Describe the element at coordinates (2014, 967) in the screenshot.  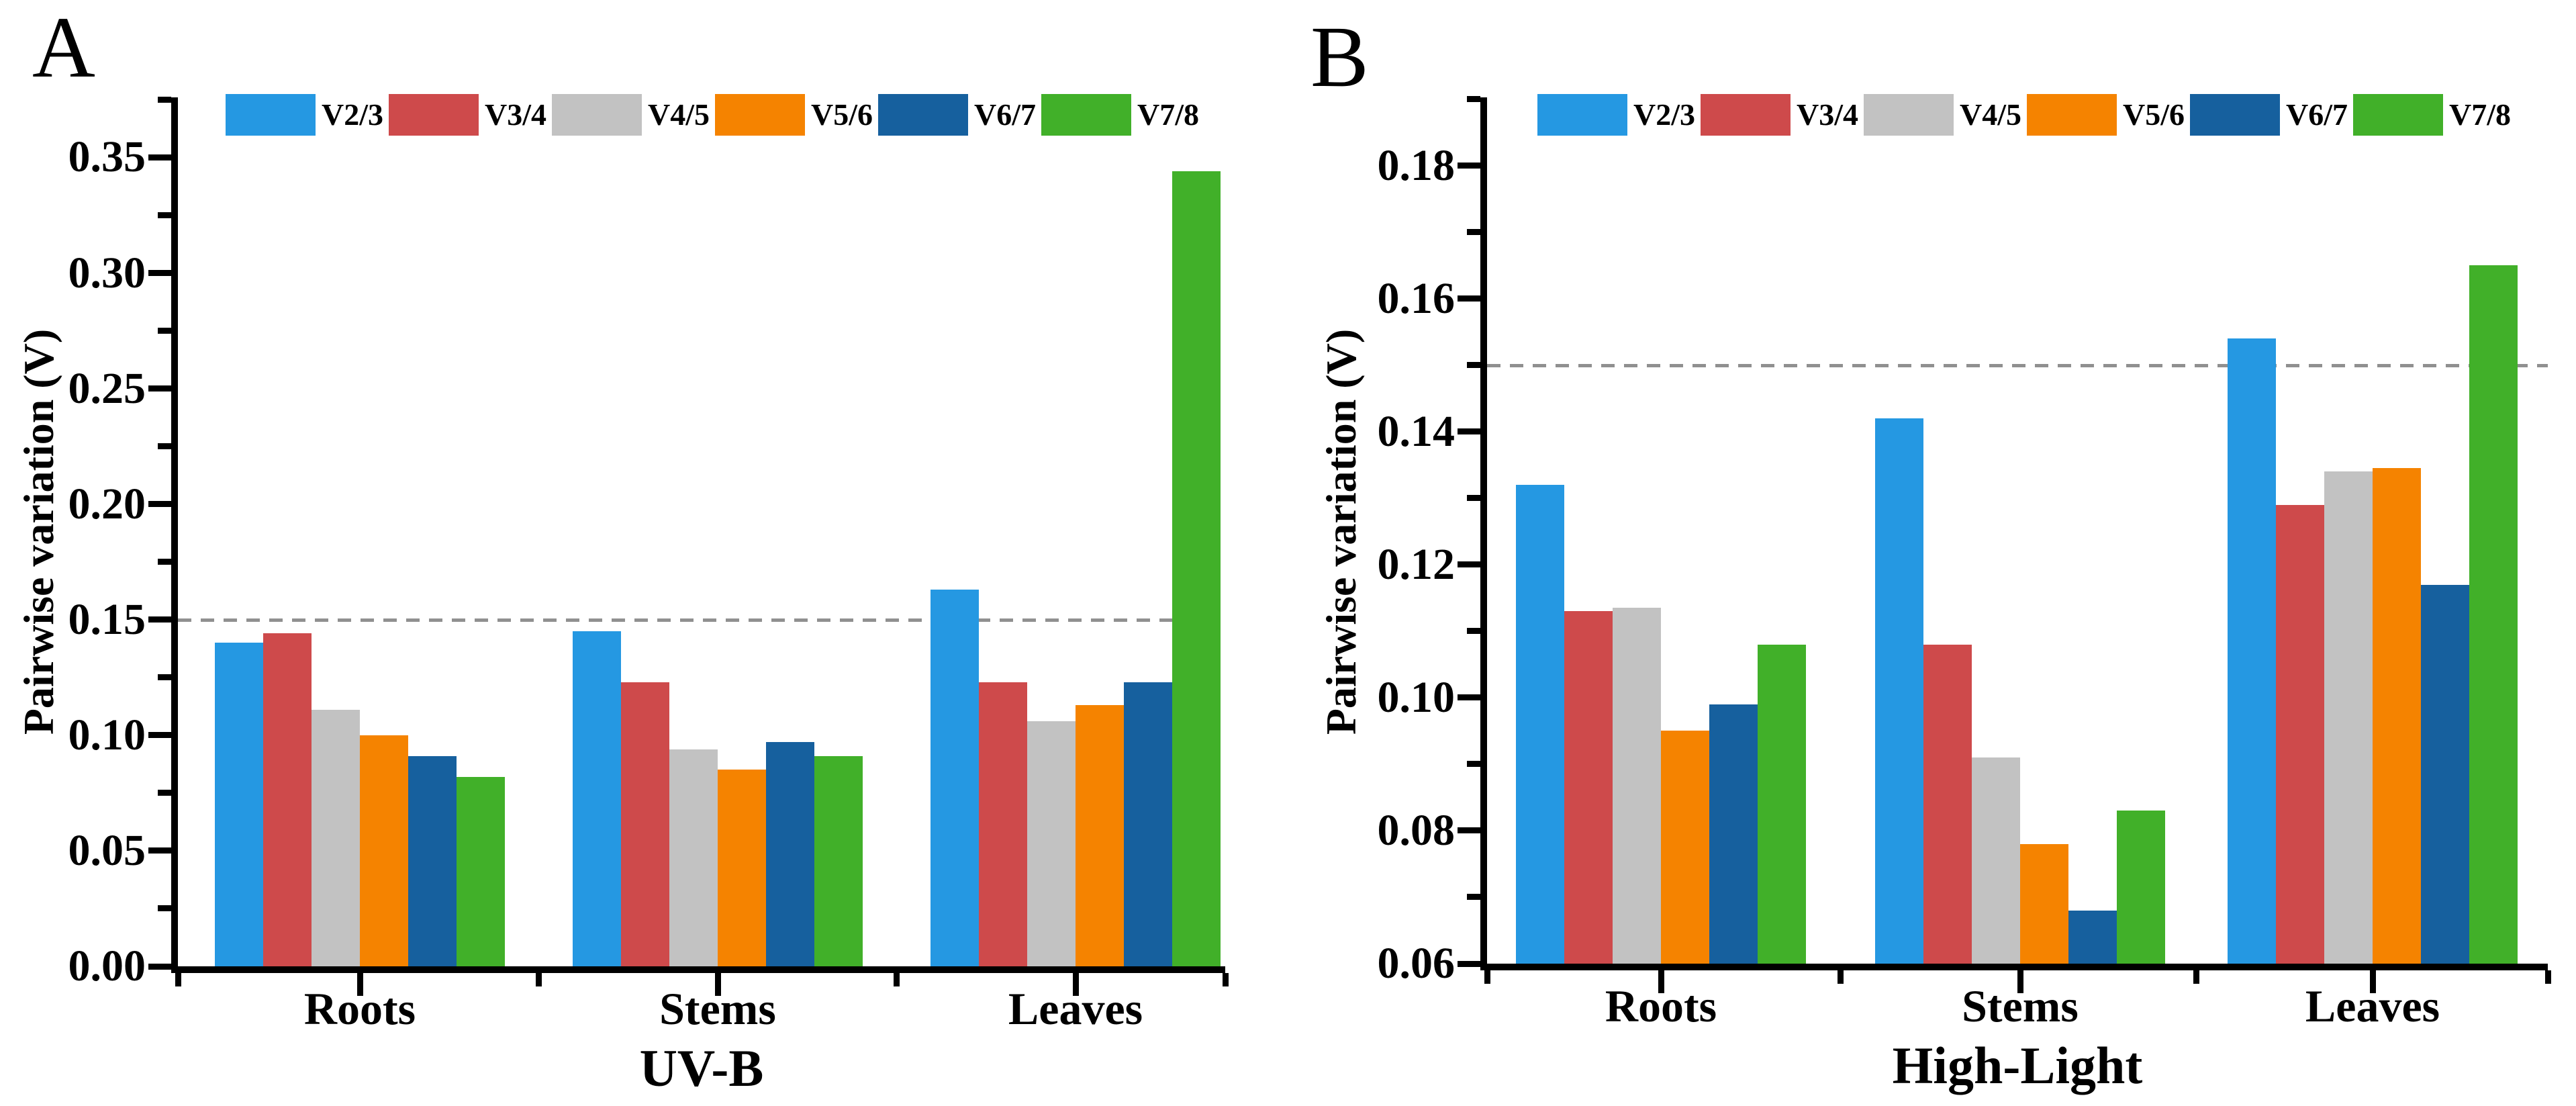
I see `panel-b-x-axis-spine` at that location.